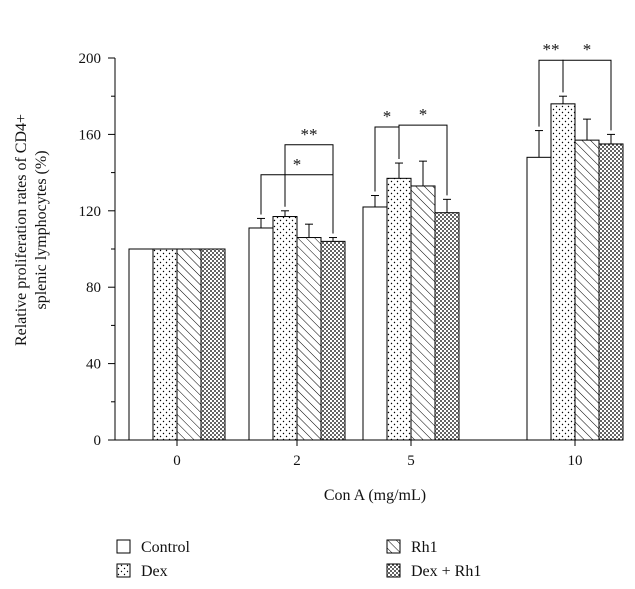 This screenshot has height=589, width=635. Describe the element at coordinates (98, 441) in the screenshot. I see `y-tick-label: 0` at that location.